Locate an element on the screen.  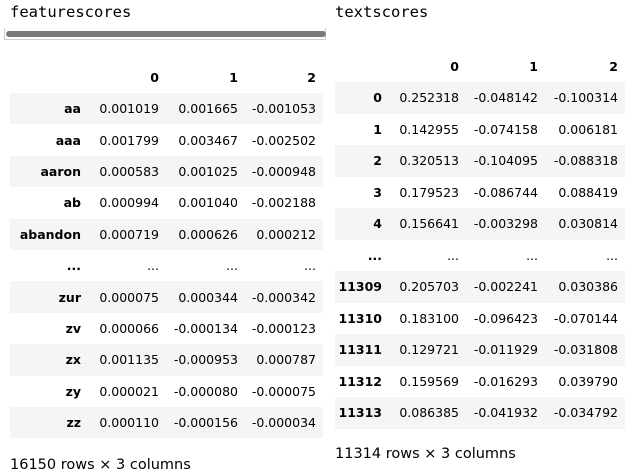
table-row: zur 0.000075 0.000344 -0.000342 is located at coordinates (166, 297).